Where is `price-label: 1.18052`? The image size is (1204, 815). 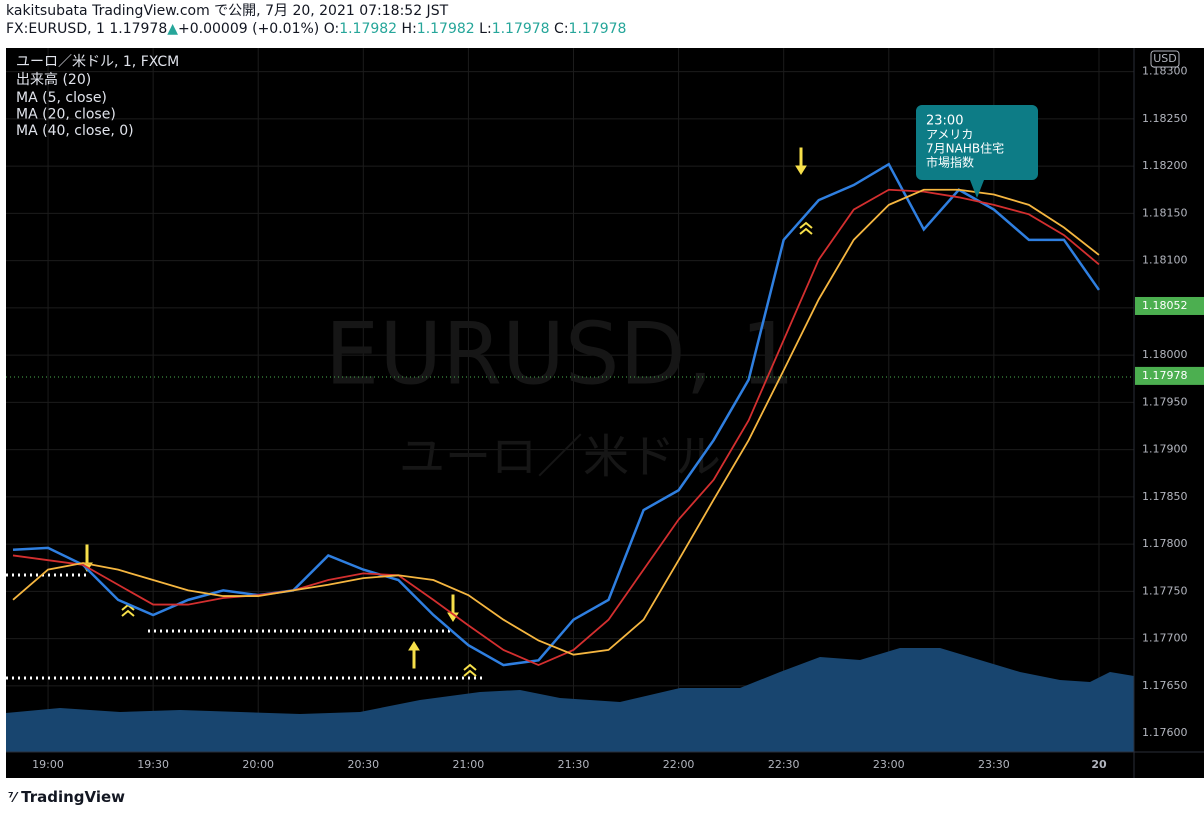
price-label: 1.18052 is located at coordinates (1165, 305).